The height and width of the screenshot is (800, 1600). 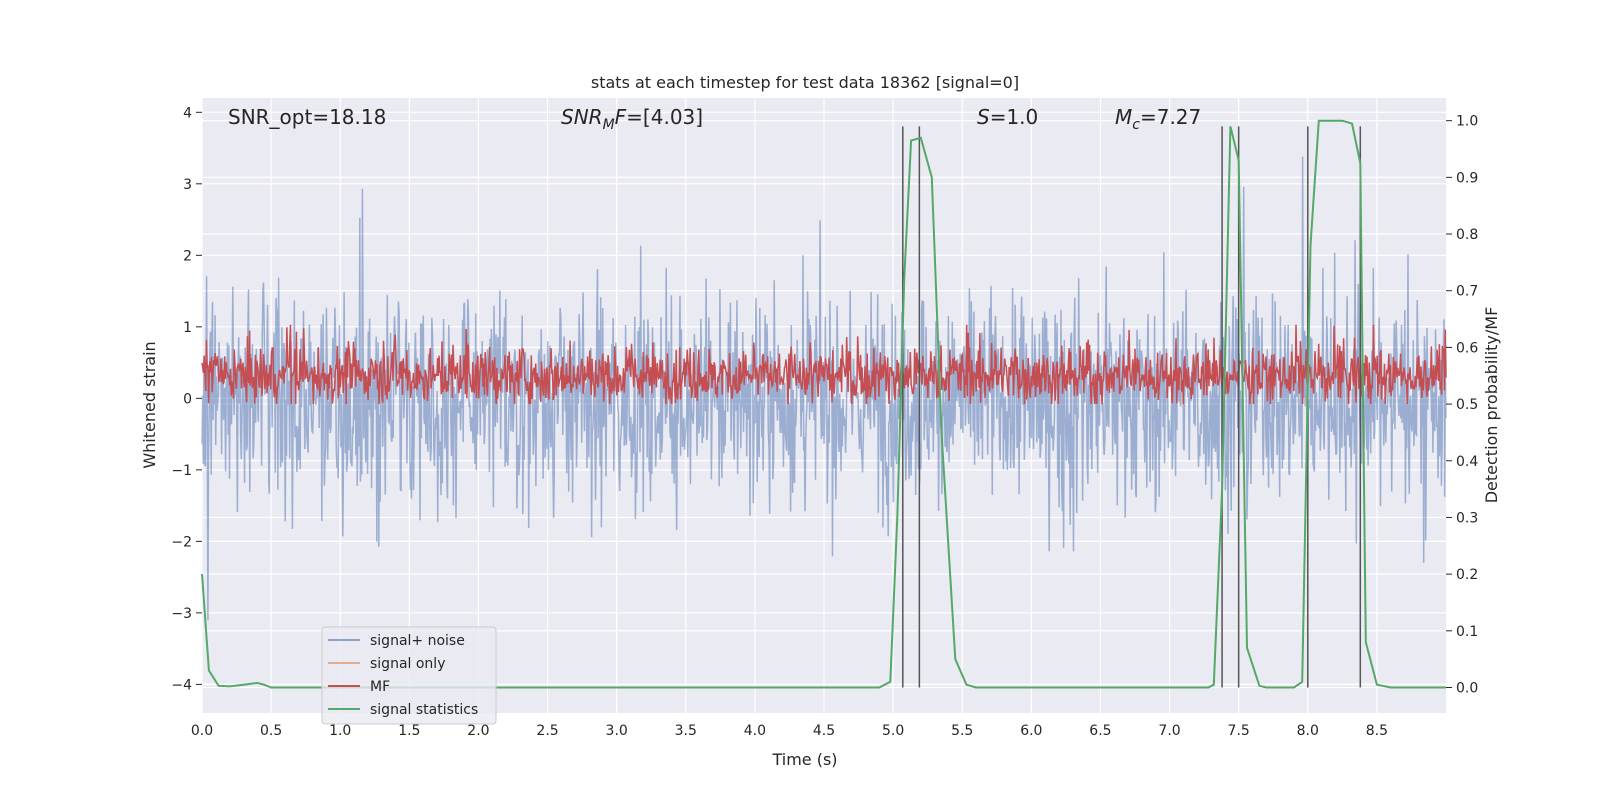 I want to click on x-tick-label: 6.5, so click(x=1100, y=731).